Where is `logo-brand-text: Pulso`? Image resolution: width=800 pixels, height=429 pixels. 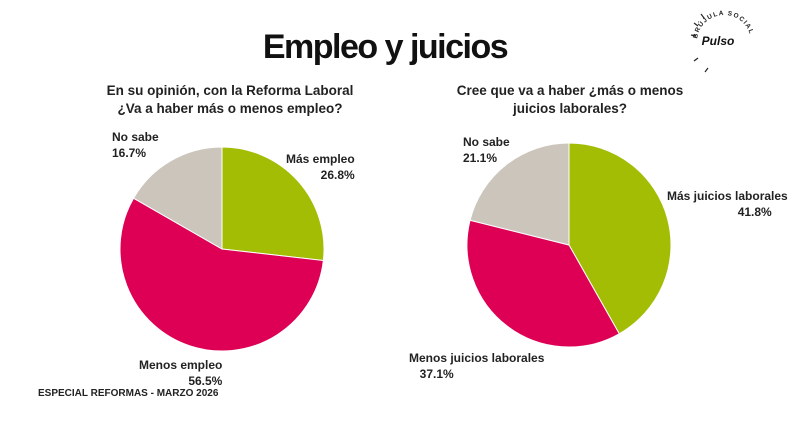
logo-brand-text: Pulso is located at coordinates (718, 41).